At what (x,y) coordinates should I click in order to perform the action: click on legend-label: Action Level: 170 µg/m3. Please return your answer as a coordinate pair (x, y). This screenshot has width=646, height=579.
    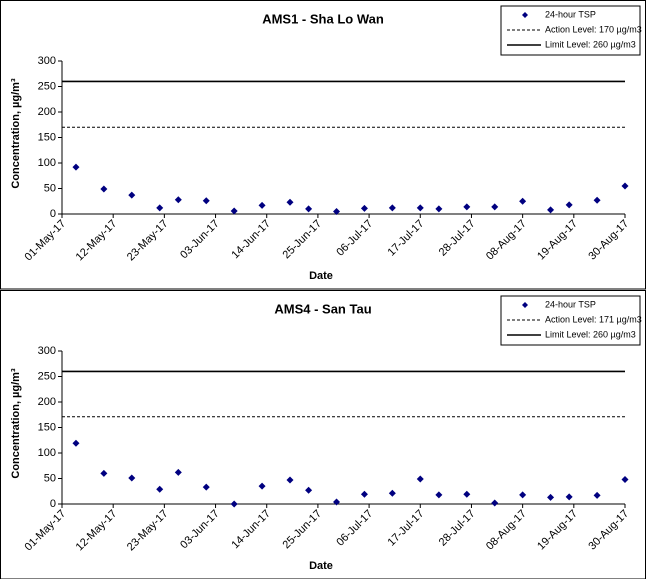
    Looking at the image, I should click on (593, 29).